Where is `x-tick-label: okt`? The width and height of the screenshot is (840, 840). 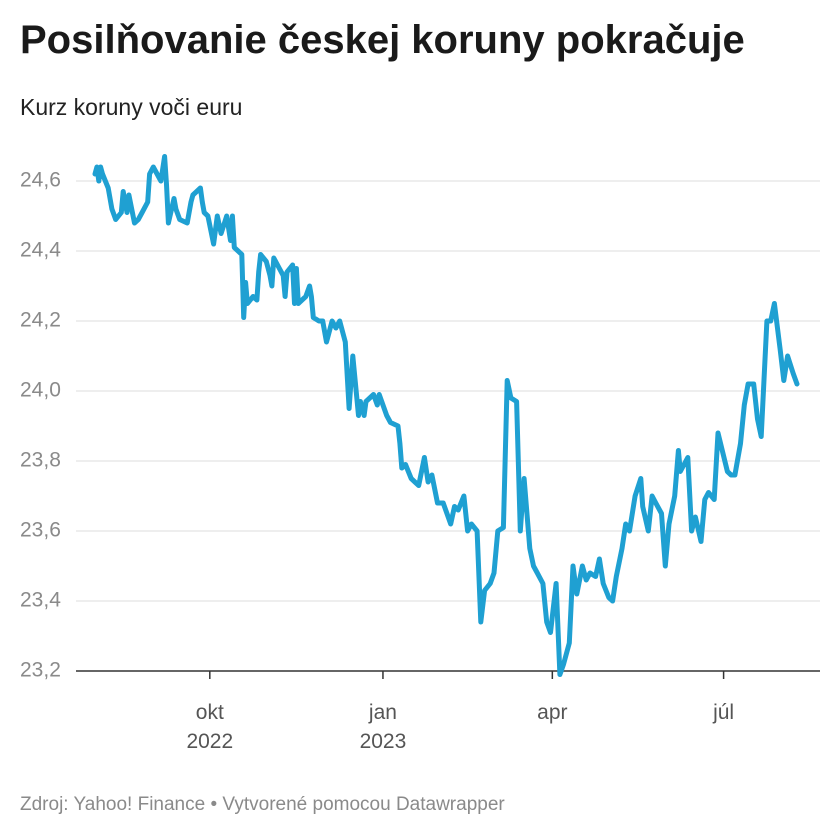
x-tick-label: okt is located at coordinates (210, 712).